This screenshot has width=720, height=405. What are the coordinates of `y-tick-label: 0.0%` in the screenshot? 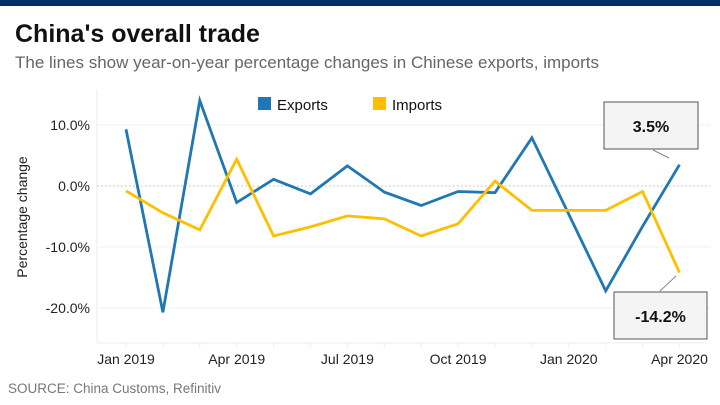 It's located at (74, 186).